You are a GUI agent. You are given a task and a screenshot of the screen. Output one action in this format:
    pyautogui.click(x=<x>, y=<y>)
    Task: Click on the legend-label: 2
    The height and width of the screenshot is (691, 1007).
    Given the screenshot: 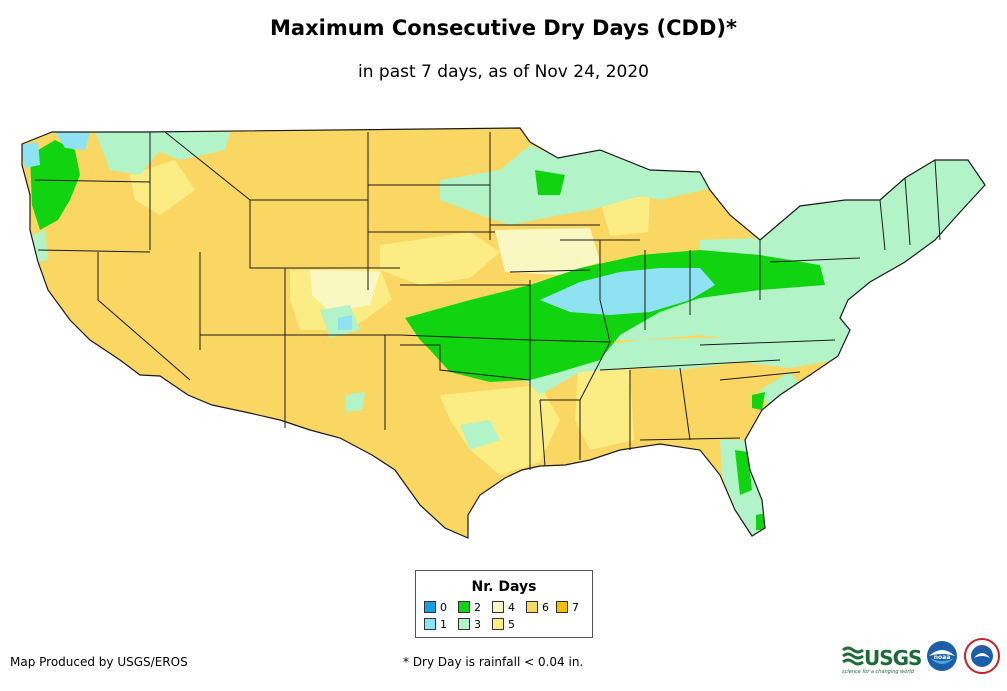 What is the action you would take?
    pyautogui.click(x=477, y=607)
    